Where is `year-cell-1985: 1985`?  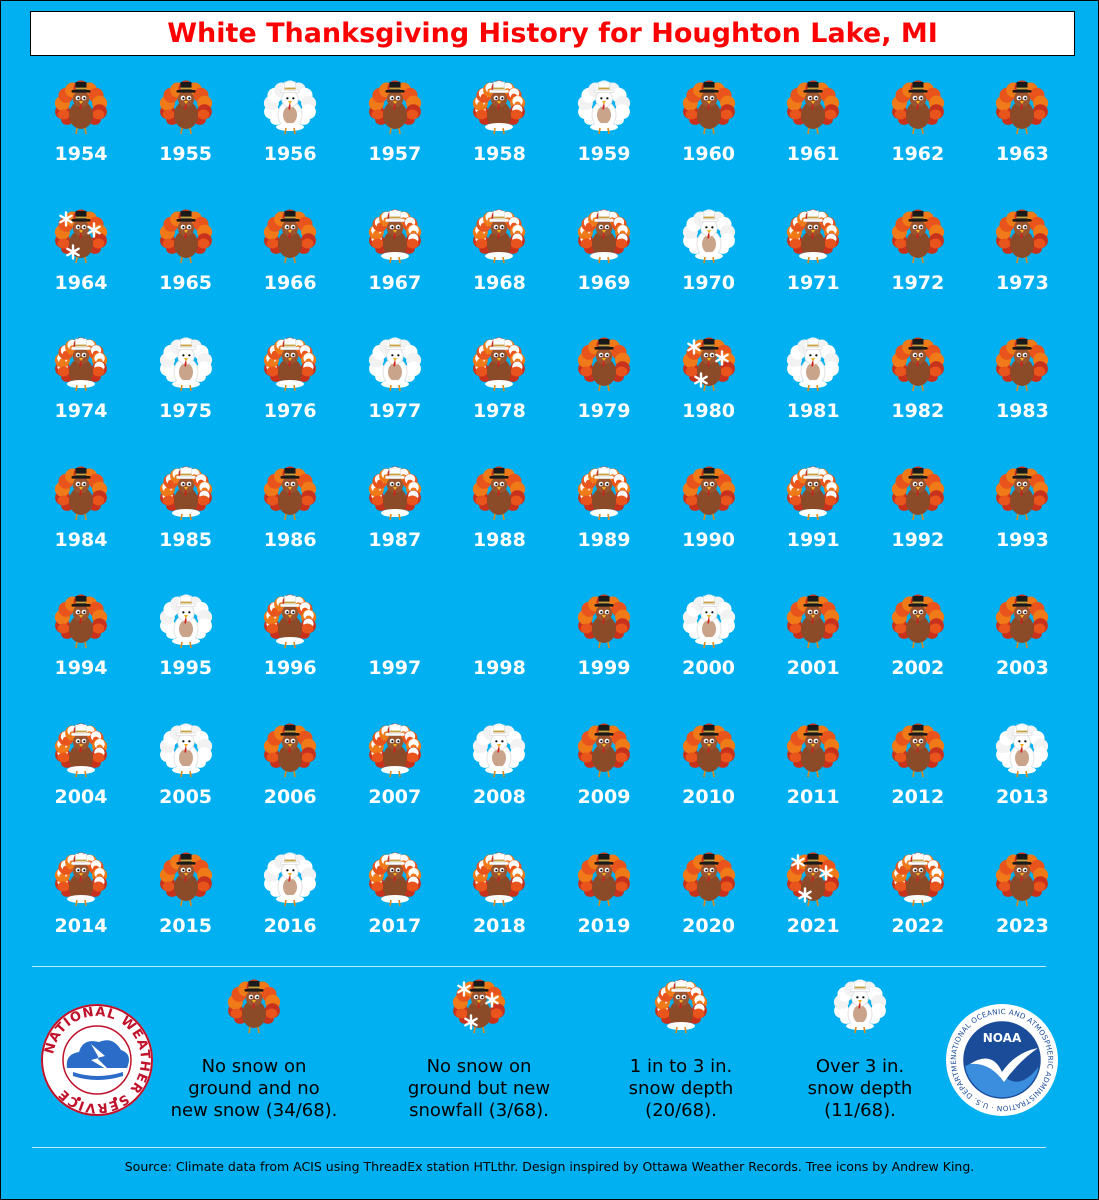 year-cell-1985: 1985 is located at coordinates (186, 515).